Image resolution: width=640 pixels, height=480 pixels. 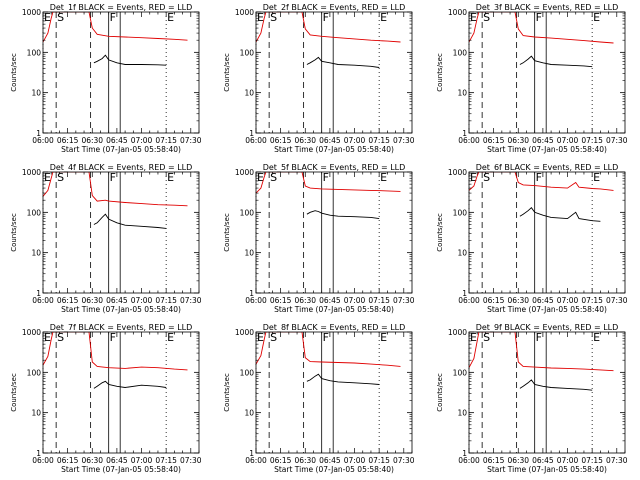 I want to click on panel-title: Det_9f BLACK = Events, RED = LLD, so click(x=547, y=327).